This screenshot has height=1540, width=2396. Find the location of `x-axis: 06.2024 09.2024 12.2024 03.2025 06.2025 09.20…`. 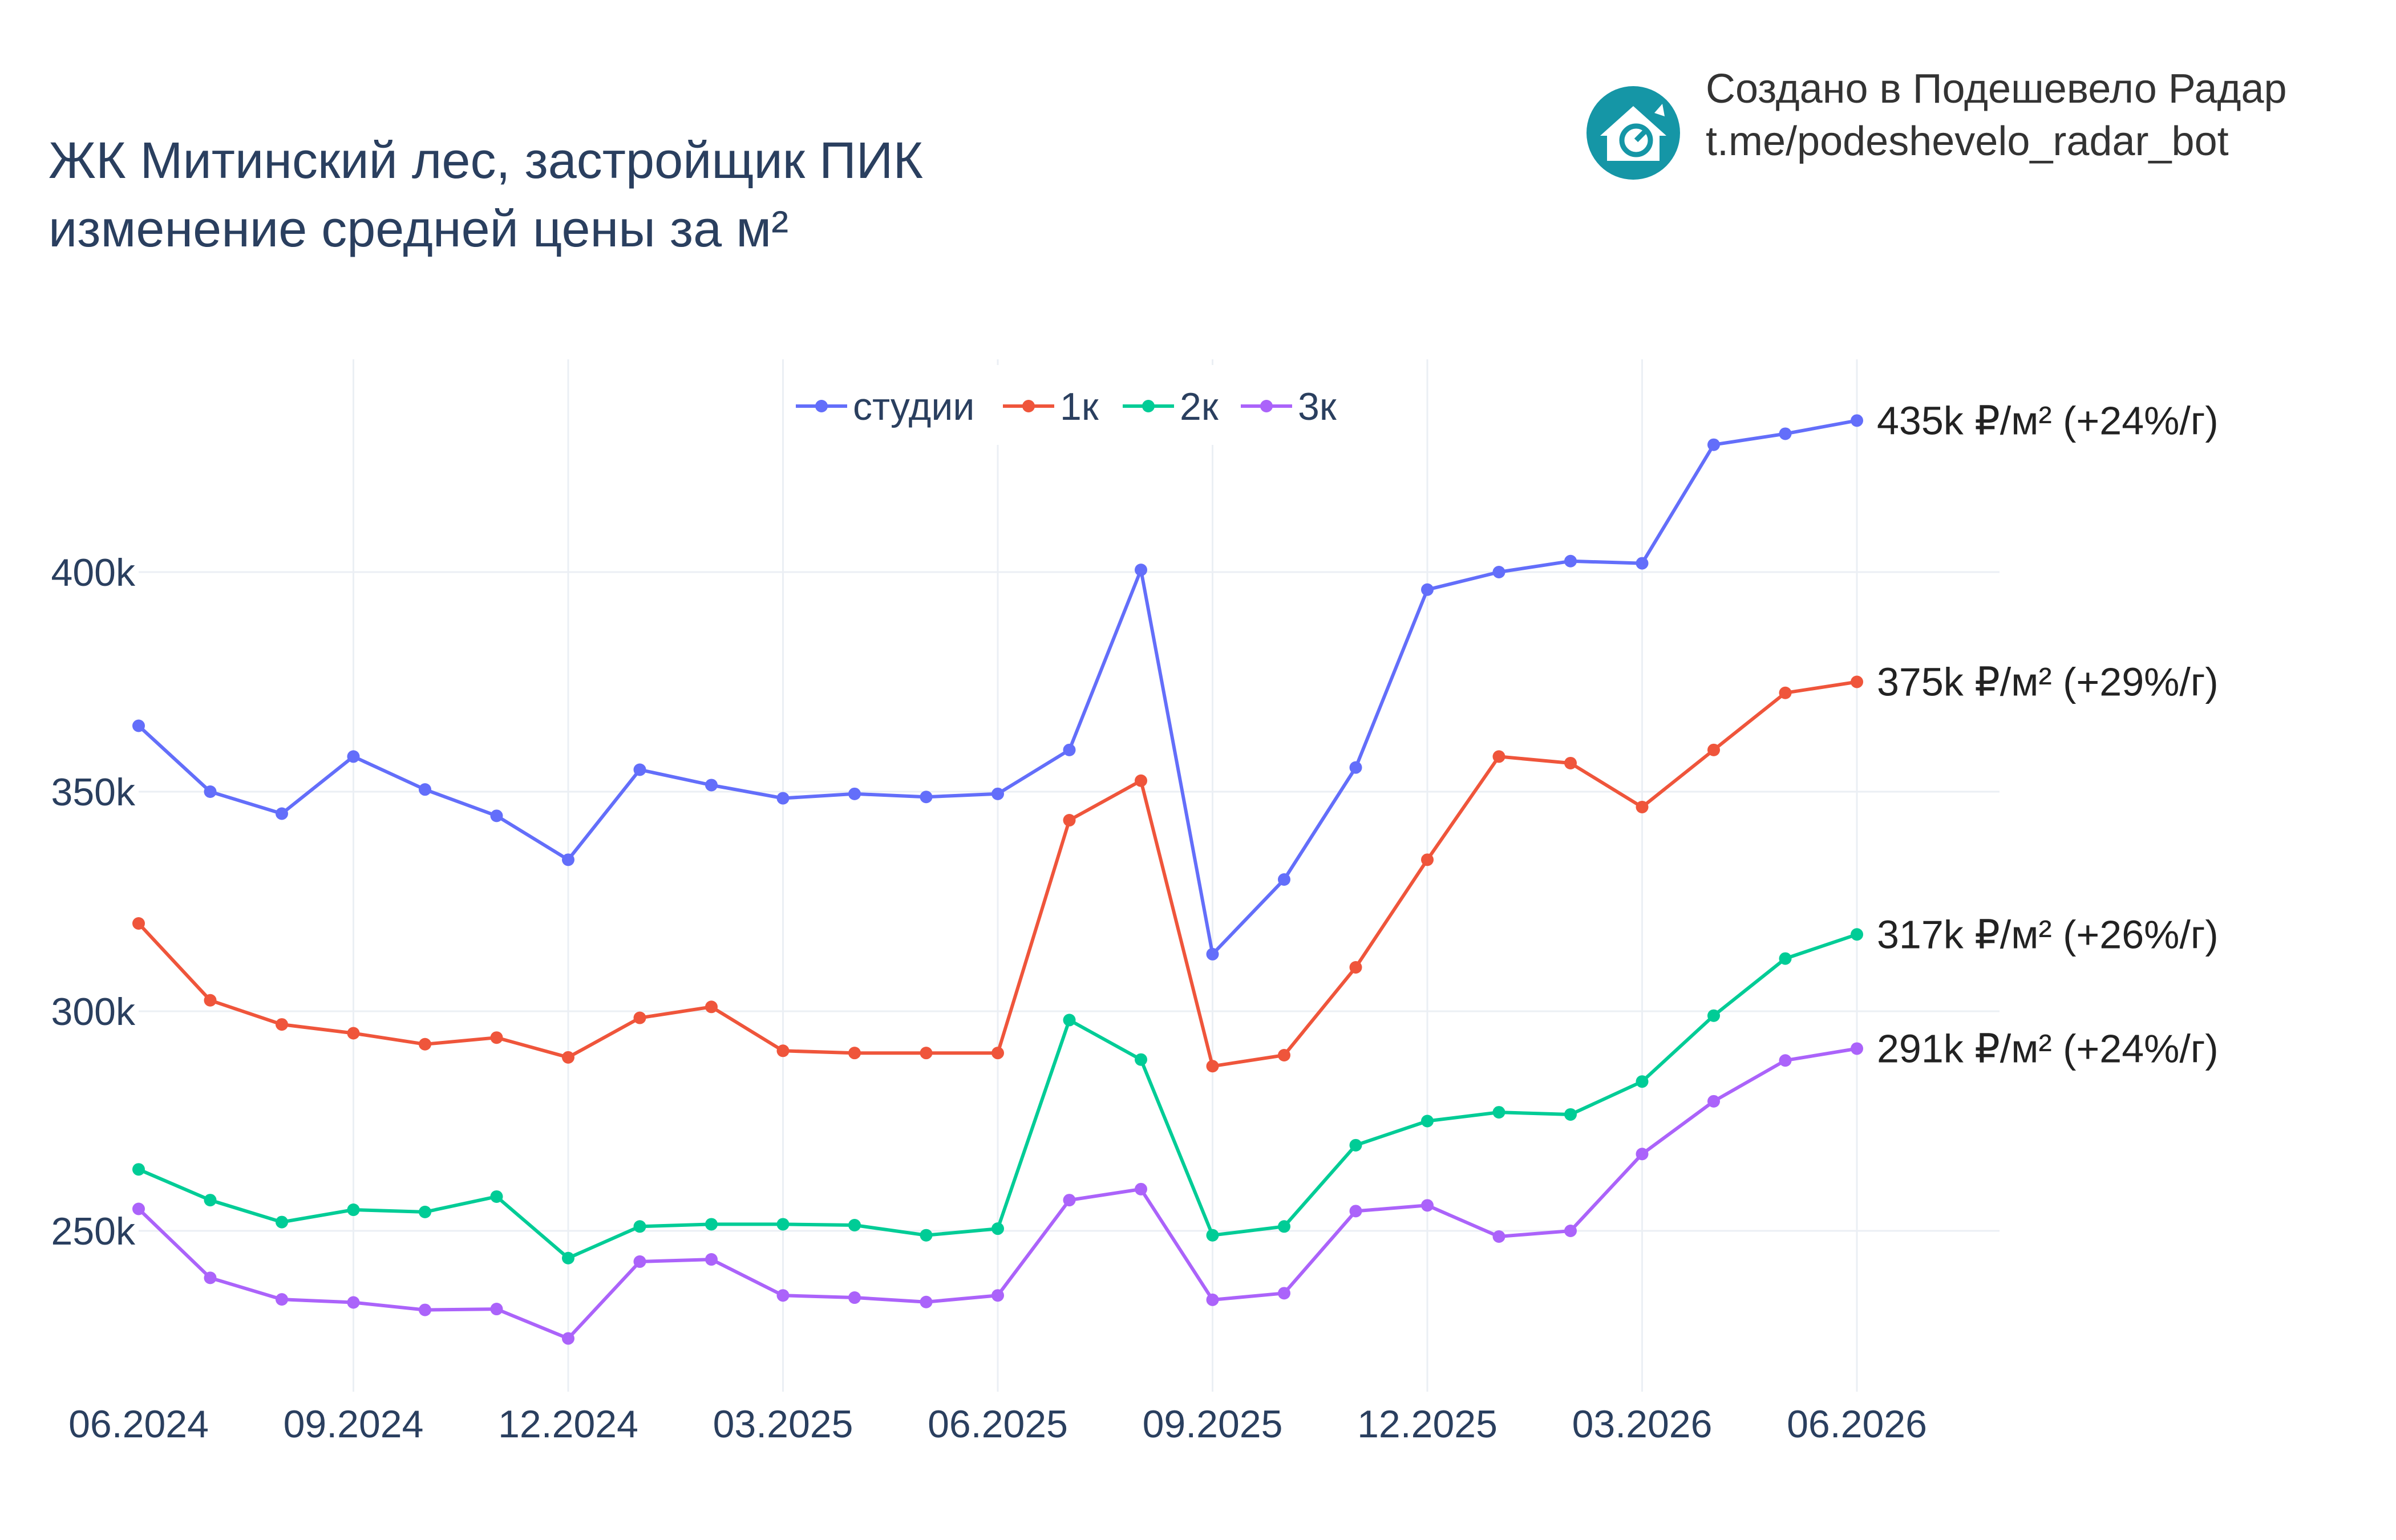

x-axis: 06.2024 09.2024 12.2024 03.2025 06.2025 09.20… is located at coordinates (997, 1425).